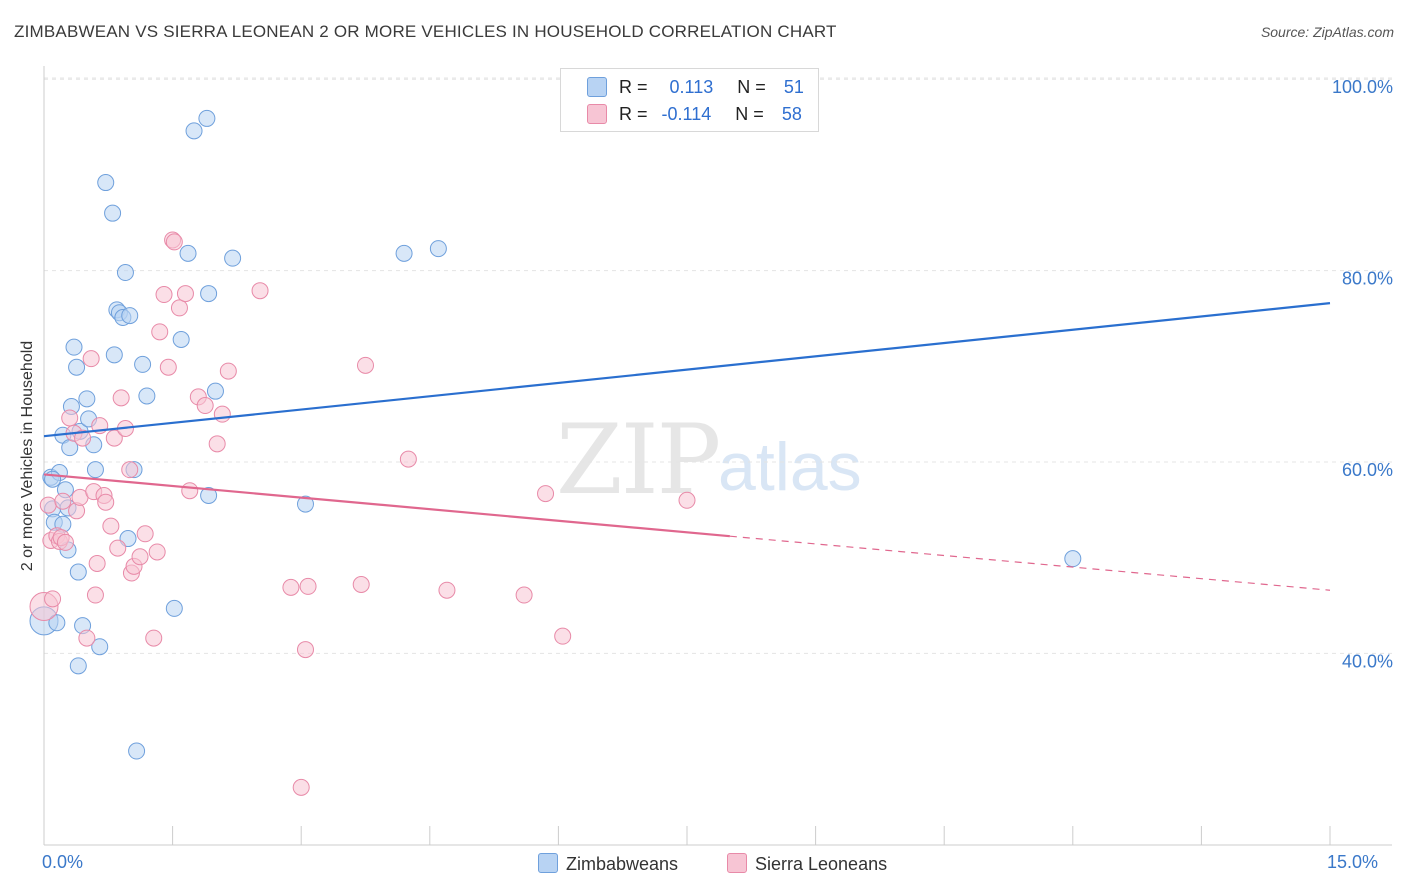  Describe the element at coordinates (63, 862) in the screenshot. I see `x-tick-label-min: 0.0%` at that location.